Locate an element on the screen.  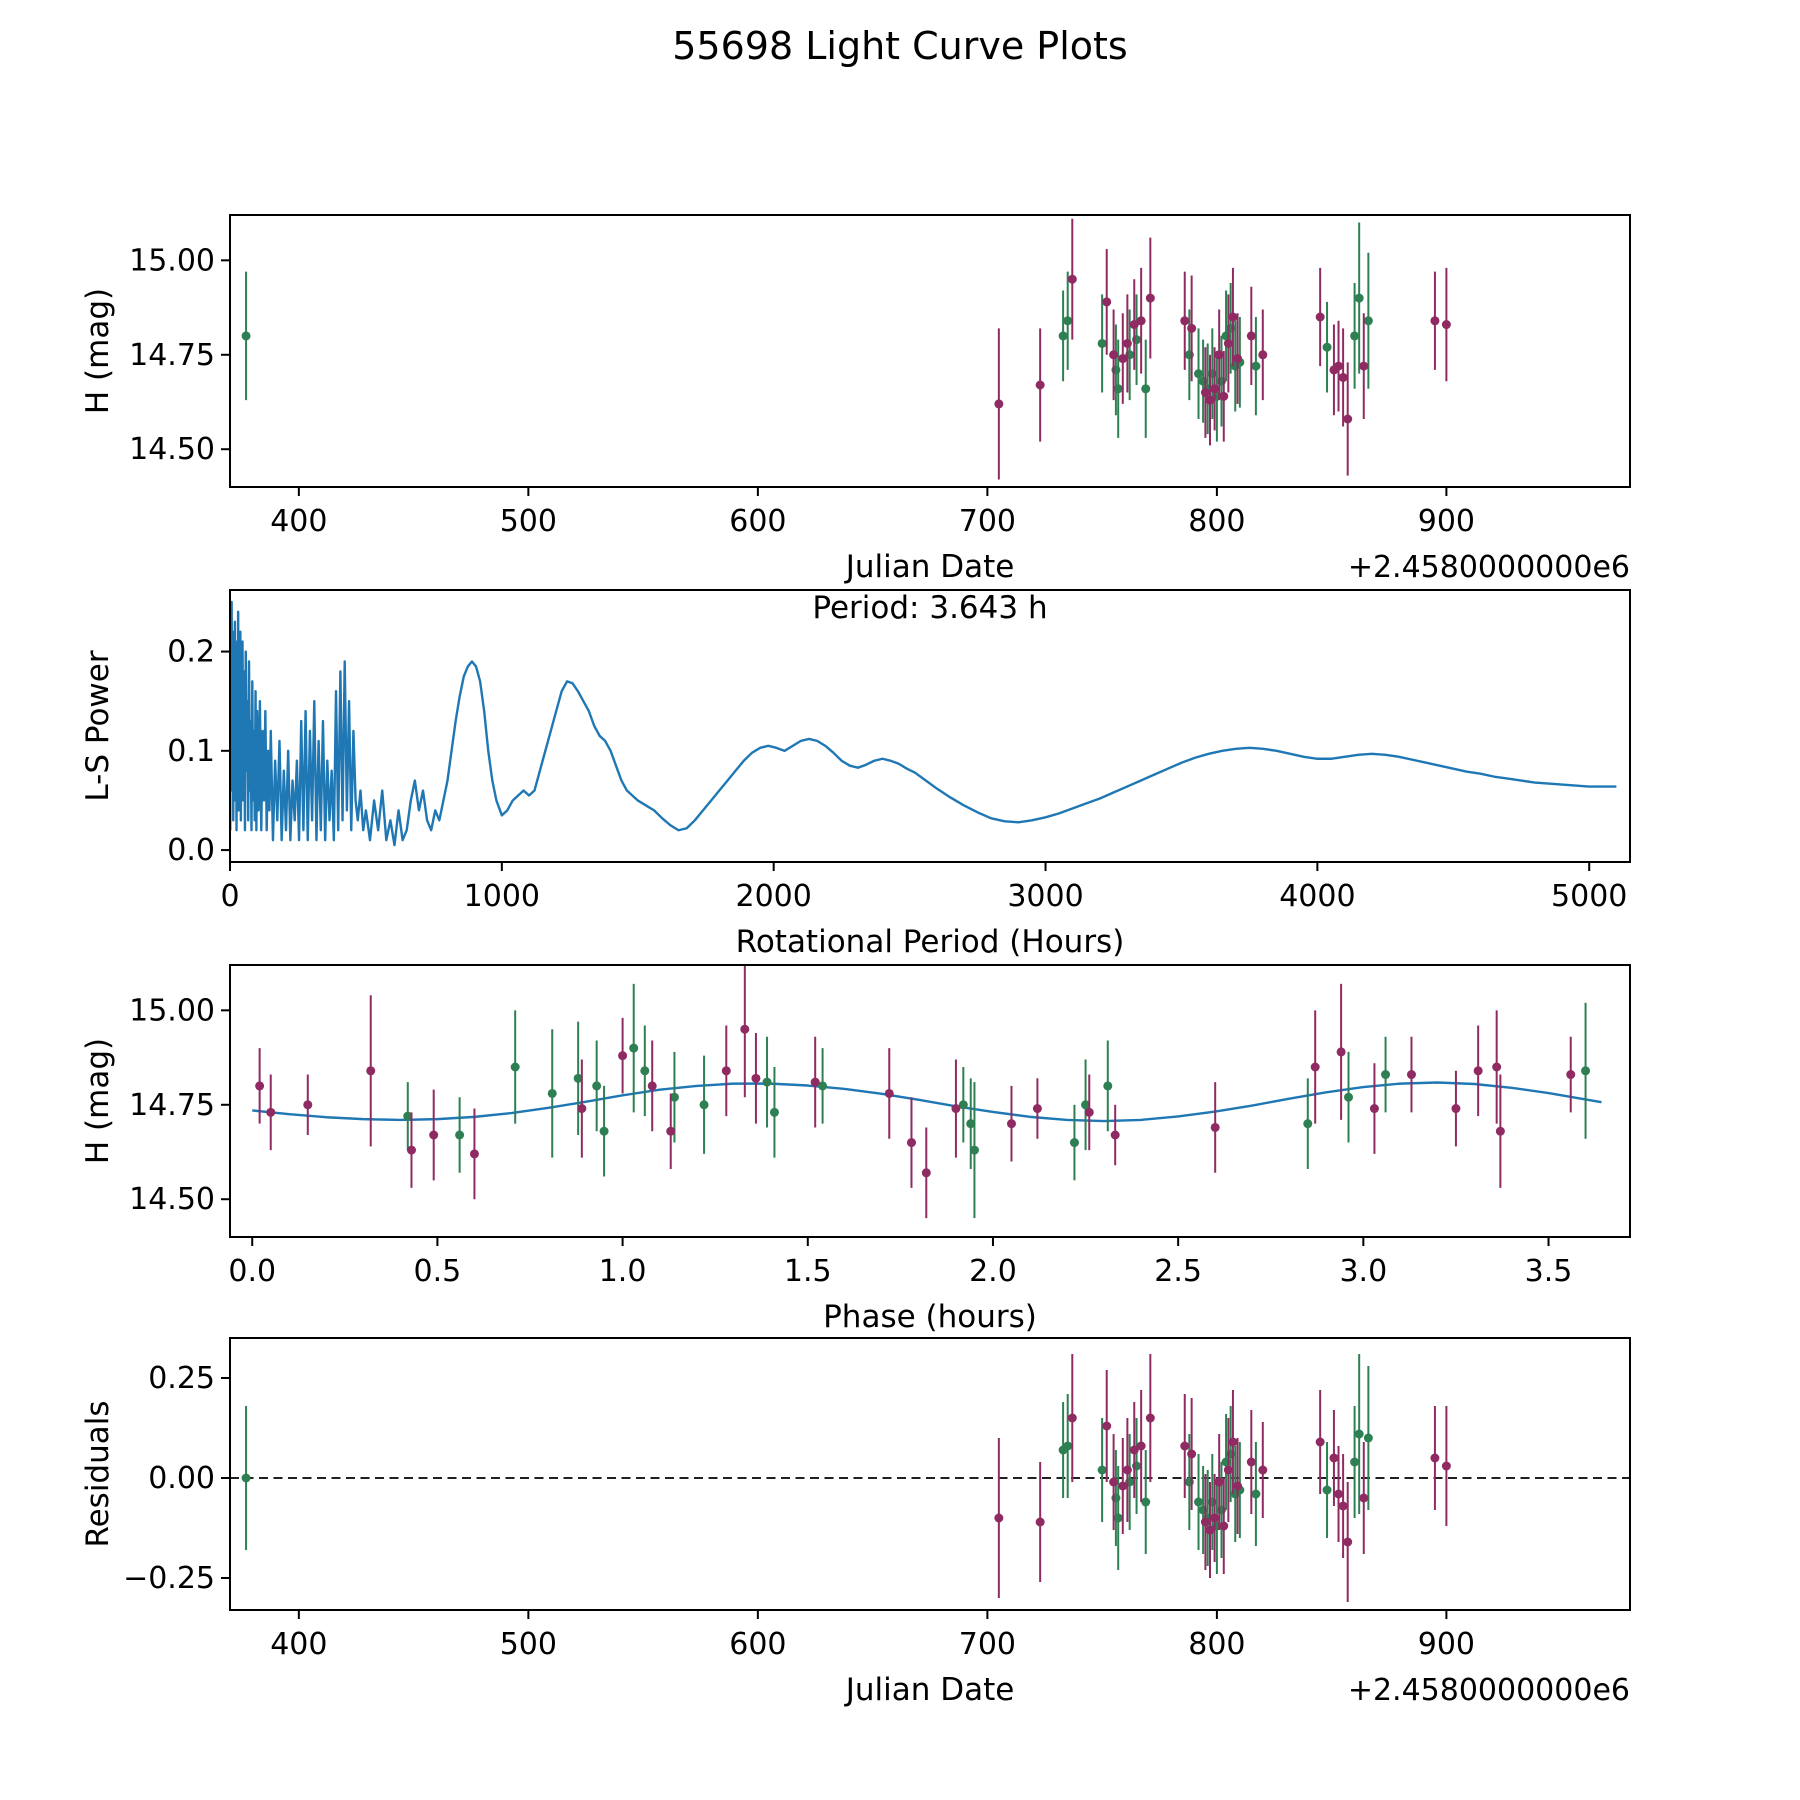
x-tick-label: 1.0 is located at coordinates (623, 1271).